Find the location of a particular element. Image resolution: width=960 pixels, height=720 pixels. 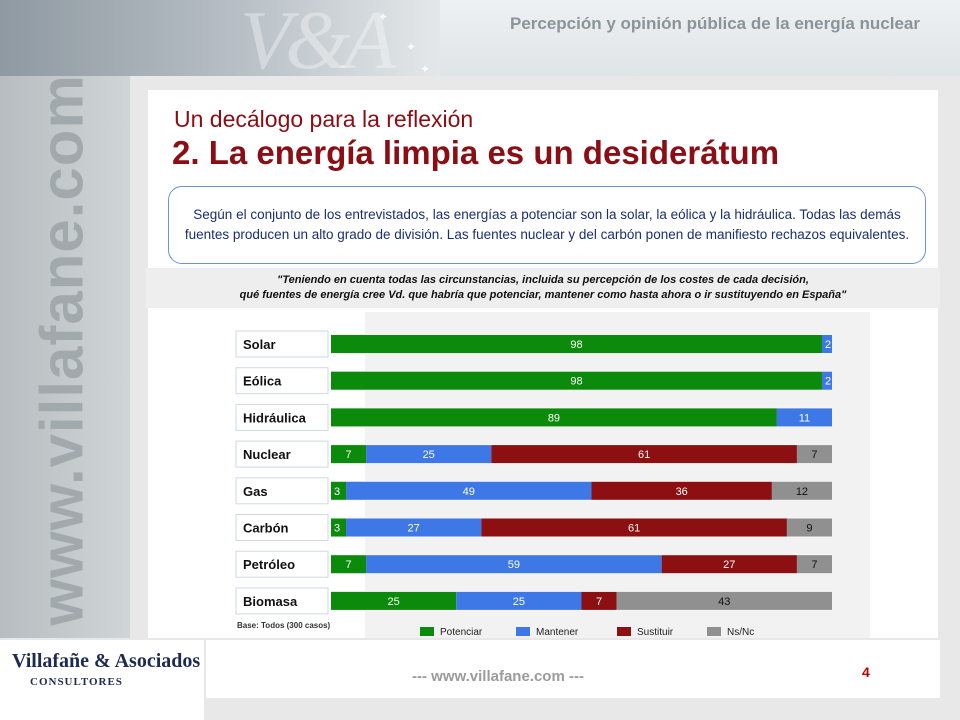

data-label-ns-nc-petroleo: 7 is located at coordinates (814, 565).